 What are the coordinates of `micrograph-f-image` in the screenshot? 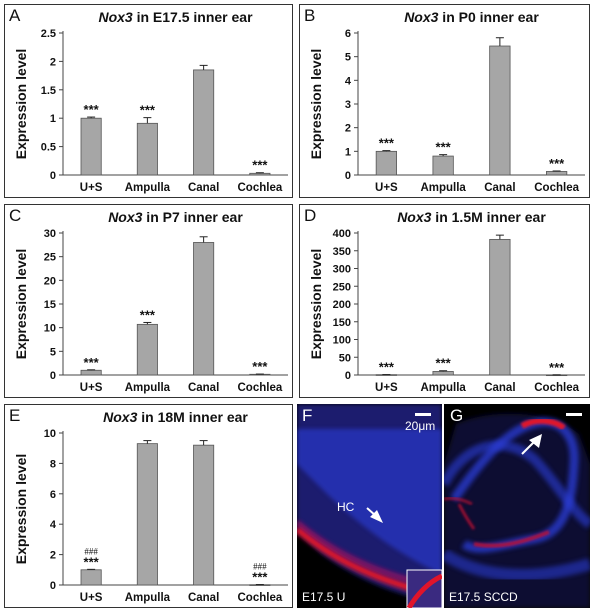 It's located at (369, 506).